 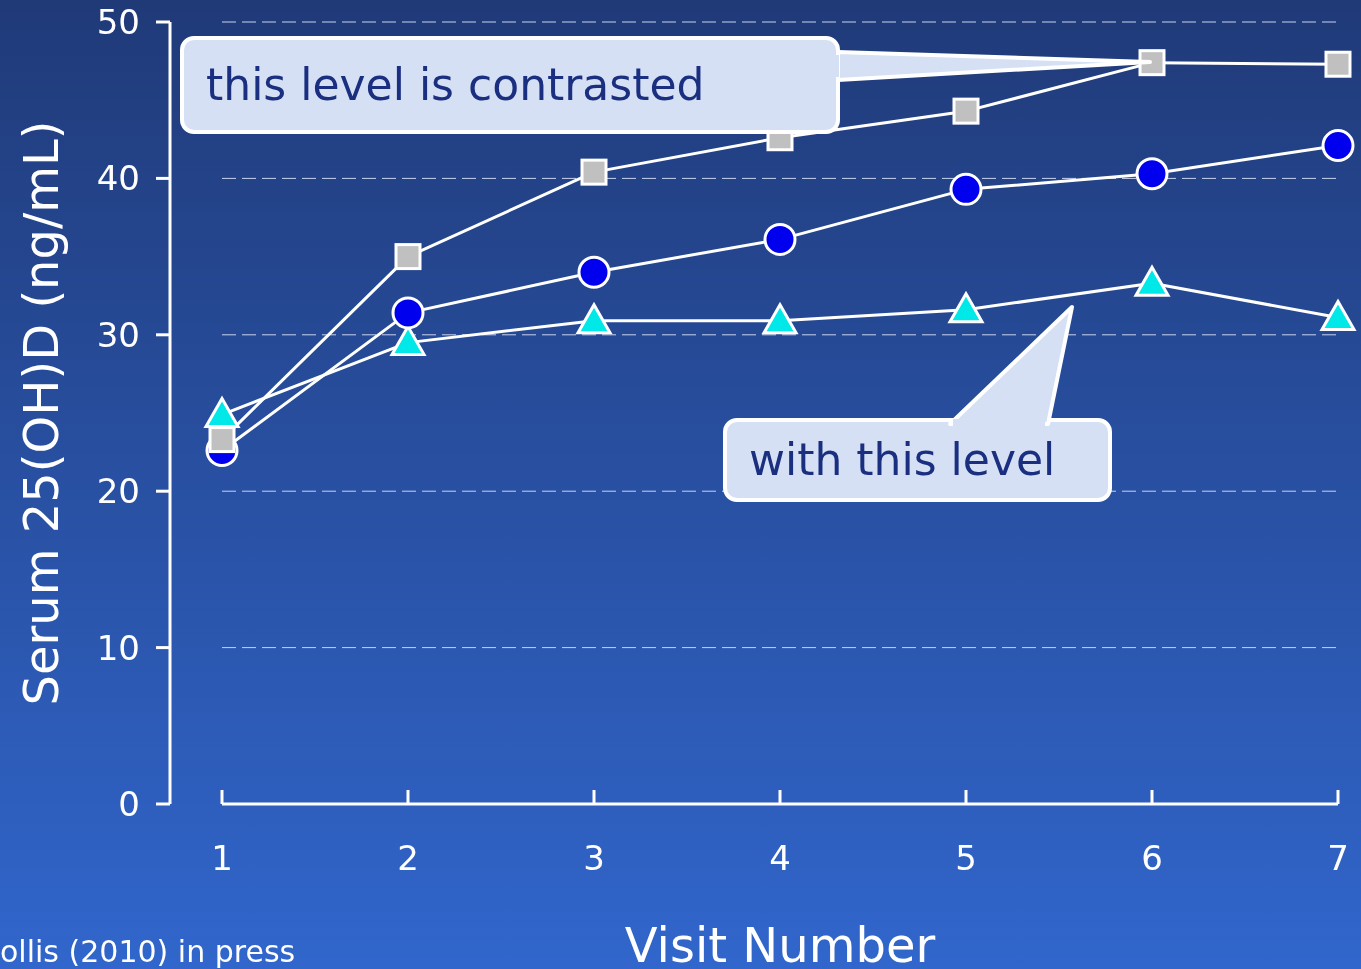 I want to click on y-tick-label: 50, so click(x=118, y=21).